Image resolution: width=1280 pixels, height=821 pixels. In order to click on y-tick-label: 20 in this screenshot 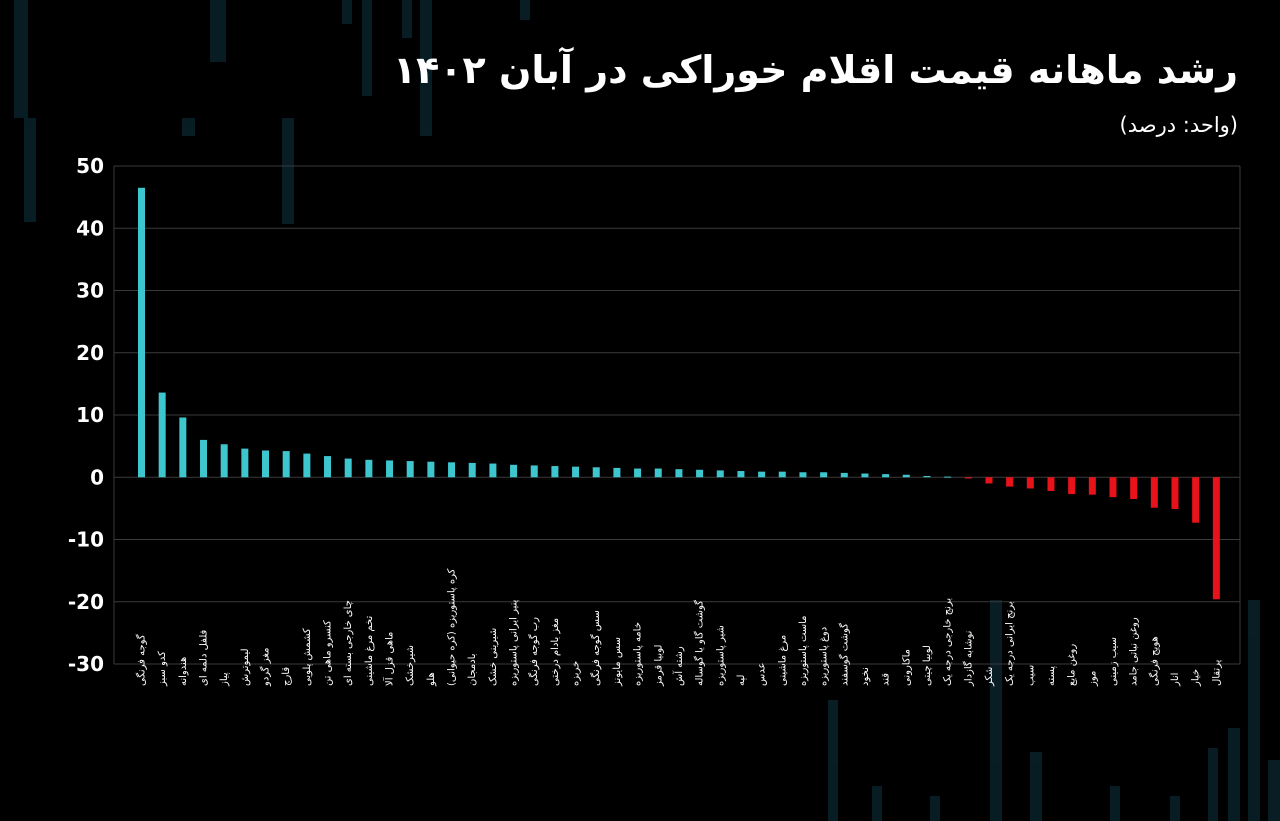, I will do `click(90, 353)`.